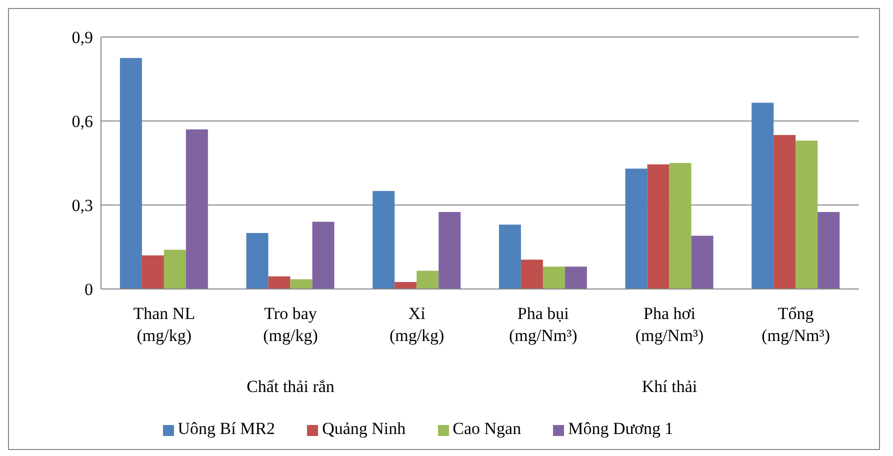 The height and width of the screenshot is (456, 893). I want to click on x-tick-label: Xỉ (mg/kg), so click(416, 324).